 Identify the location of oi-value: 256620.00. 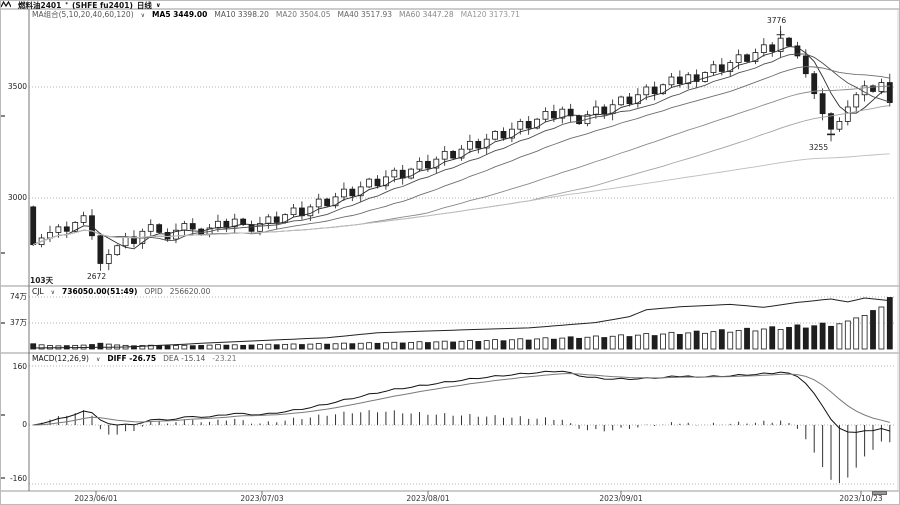
(190, 291).